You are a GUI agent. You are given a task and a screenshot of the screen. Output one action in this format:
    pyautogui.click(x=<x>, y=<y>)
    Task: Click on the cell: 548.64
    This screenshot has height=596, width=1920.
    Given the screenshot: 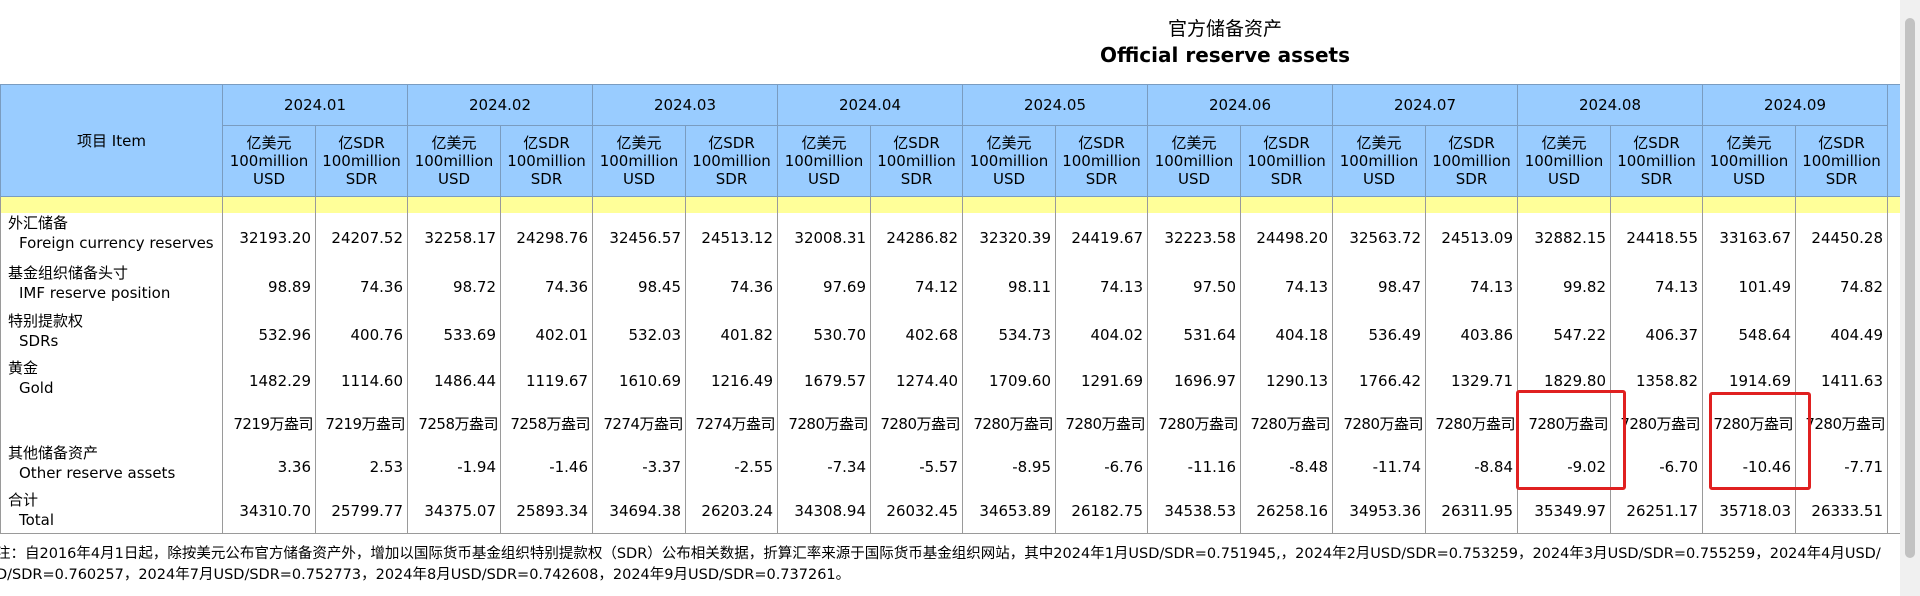 What is the action you would take?
    pyautogui.click(x=1749, y=334)
    